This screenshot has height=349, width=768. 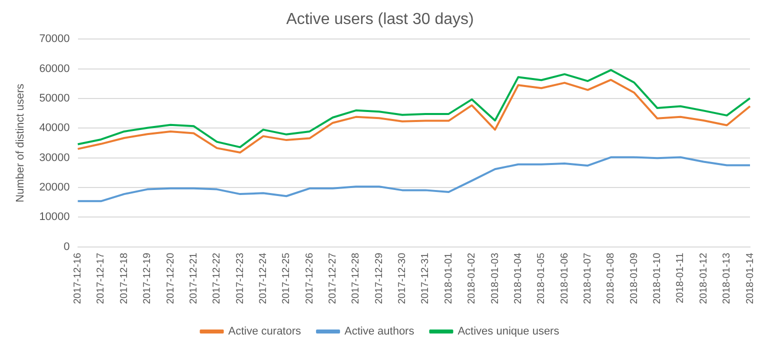 What do you see at coordinates (379, 278) in the screenshot?
I see `x-tick-label: 2017-12-29` at bounding box center [379, 278].